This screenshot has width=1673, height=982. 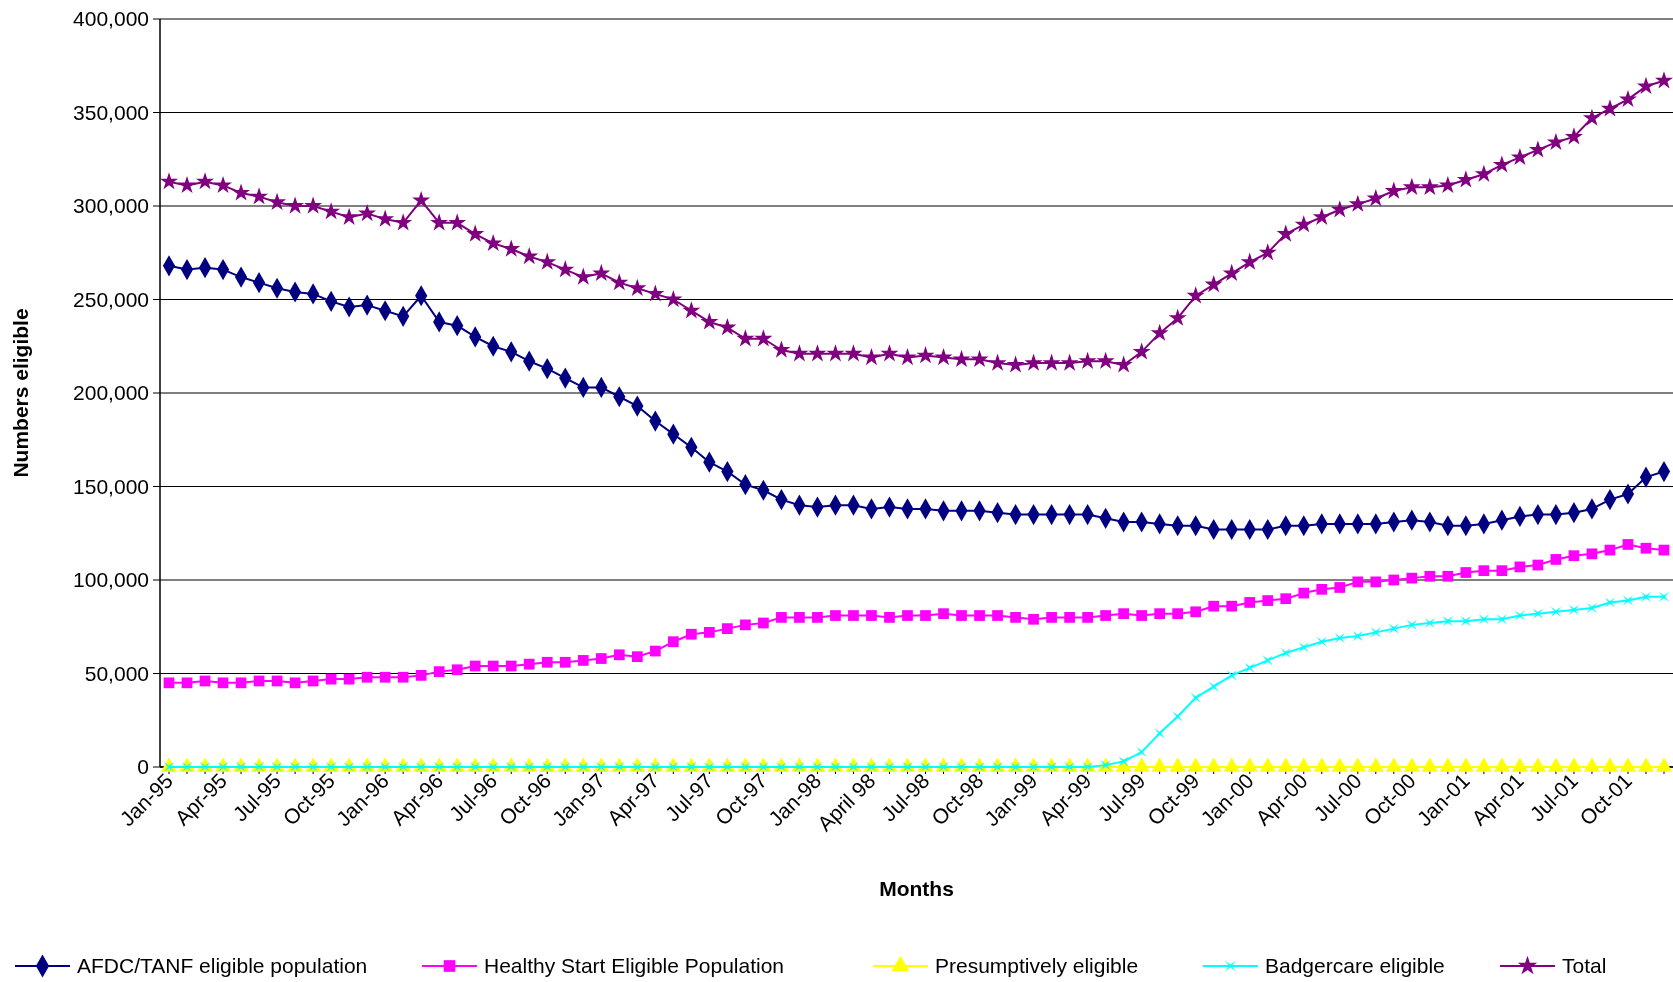 What do you see at coordinates (111, 393) in the screenshot?
I see `y-tick-label: 200,000` at bounding box center [111, 393].